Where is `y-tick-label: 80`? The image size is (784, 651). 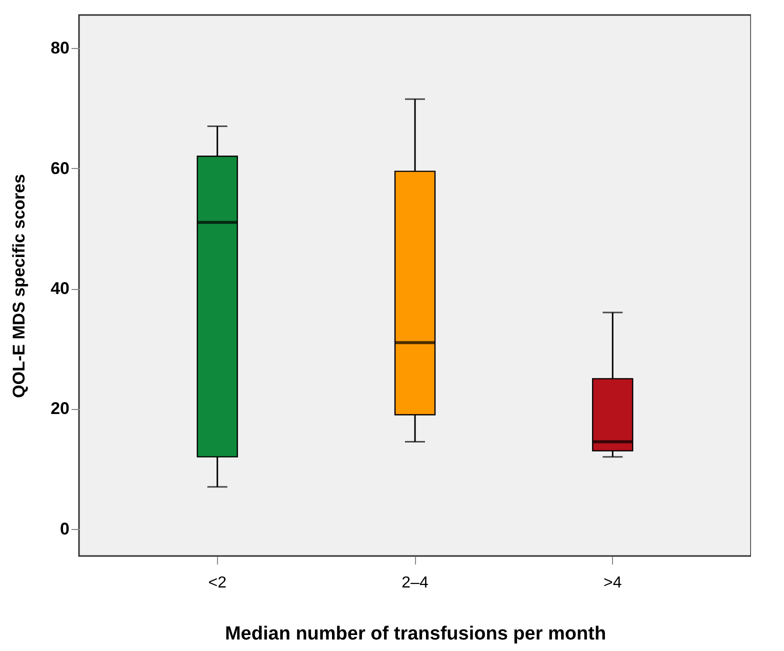
y-tick-label: 80 is located at coordinates (60, 48).